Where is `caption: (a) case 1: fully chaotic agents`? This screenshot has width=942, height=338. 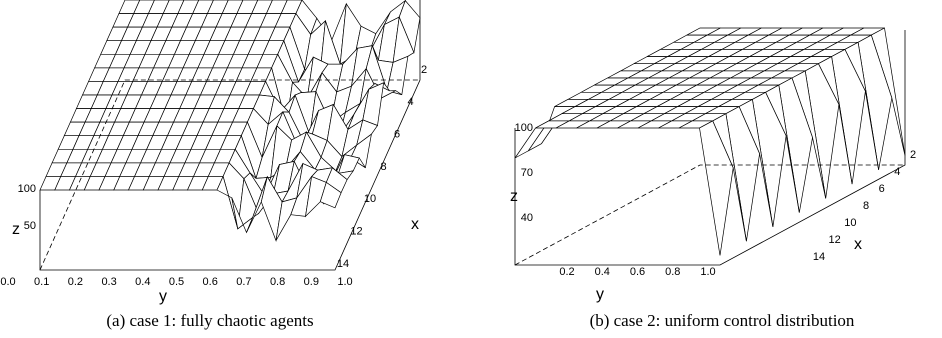 caption: (a) case 1: fully chaotic agents is located at coordinates (209, 320).